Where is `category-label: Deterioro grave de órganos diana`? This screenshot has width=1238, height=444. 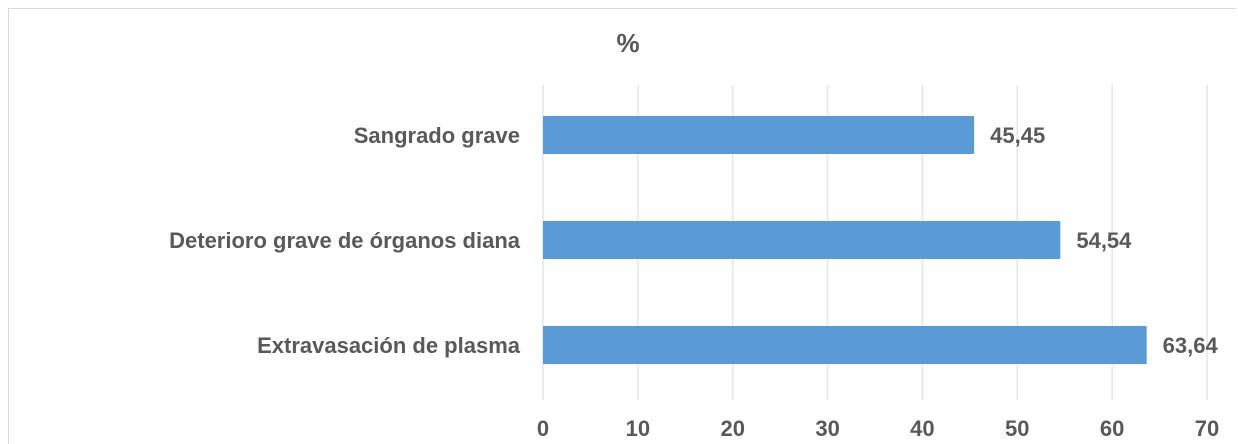
category-label: Deterioro grave de órganos diana is located at coordinates (345, 240).